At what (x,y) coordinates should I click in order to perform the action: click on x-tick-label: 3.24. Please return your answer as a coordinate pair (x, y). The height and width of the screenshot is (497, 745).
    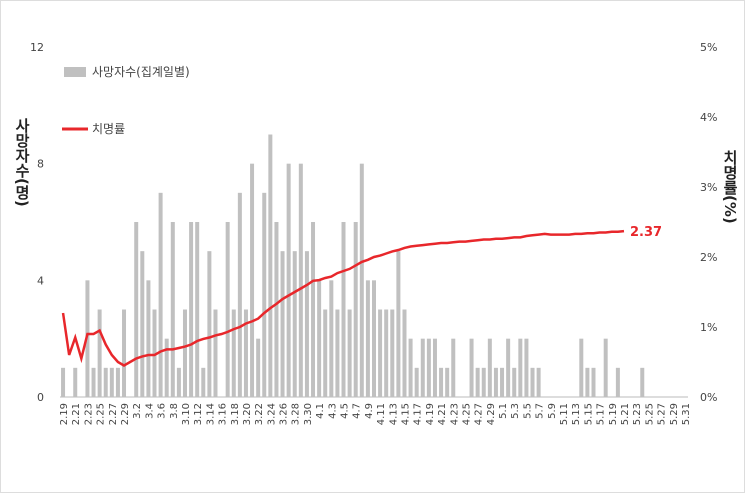
    Looking at the image, I should click on (271, 414).